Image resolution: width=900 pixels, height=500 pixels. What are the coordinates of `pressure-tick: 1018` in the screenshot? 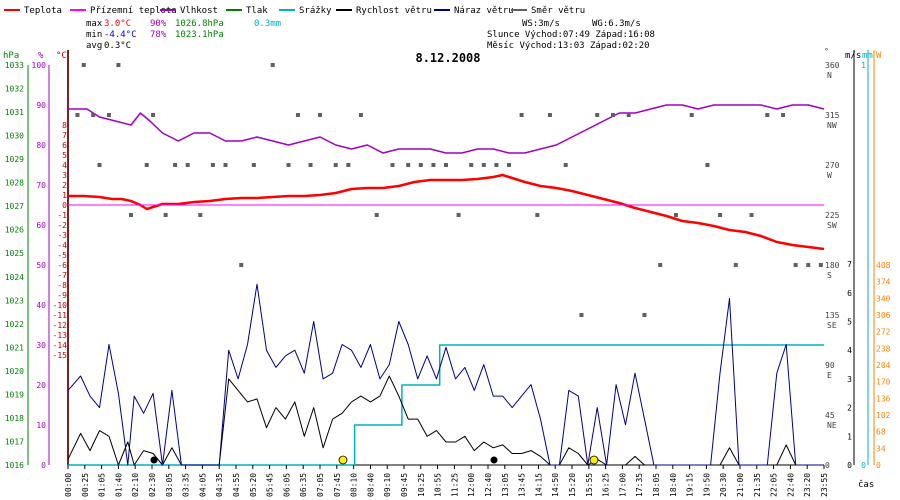 It's located at (14, 418).